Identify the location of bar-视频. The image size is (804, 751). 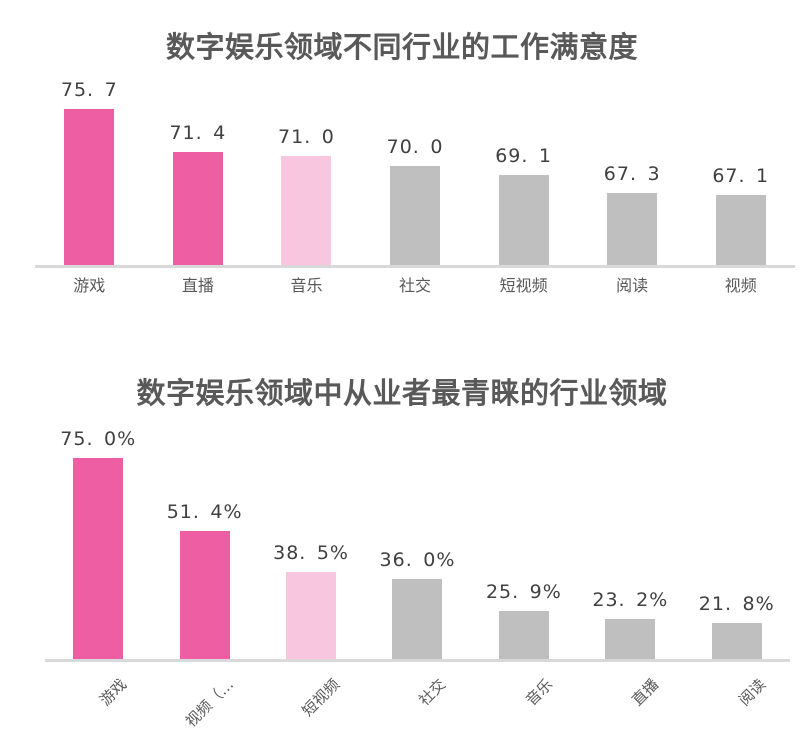
(740, 230).